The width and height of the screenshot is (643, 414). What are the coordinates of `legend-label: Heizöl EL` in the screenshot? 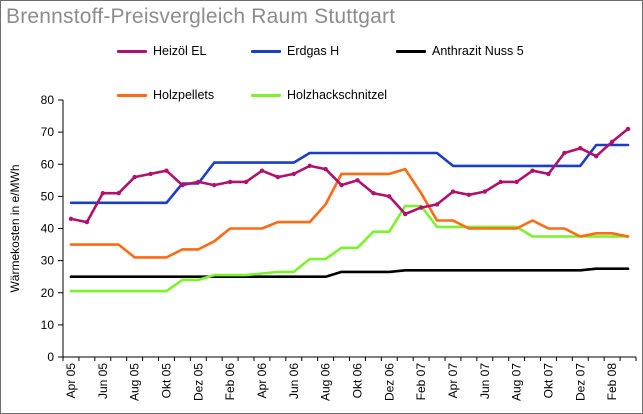 It's located at (180, 51).